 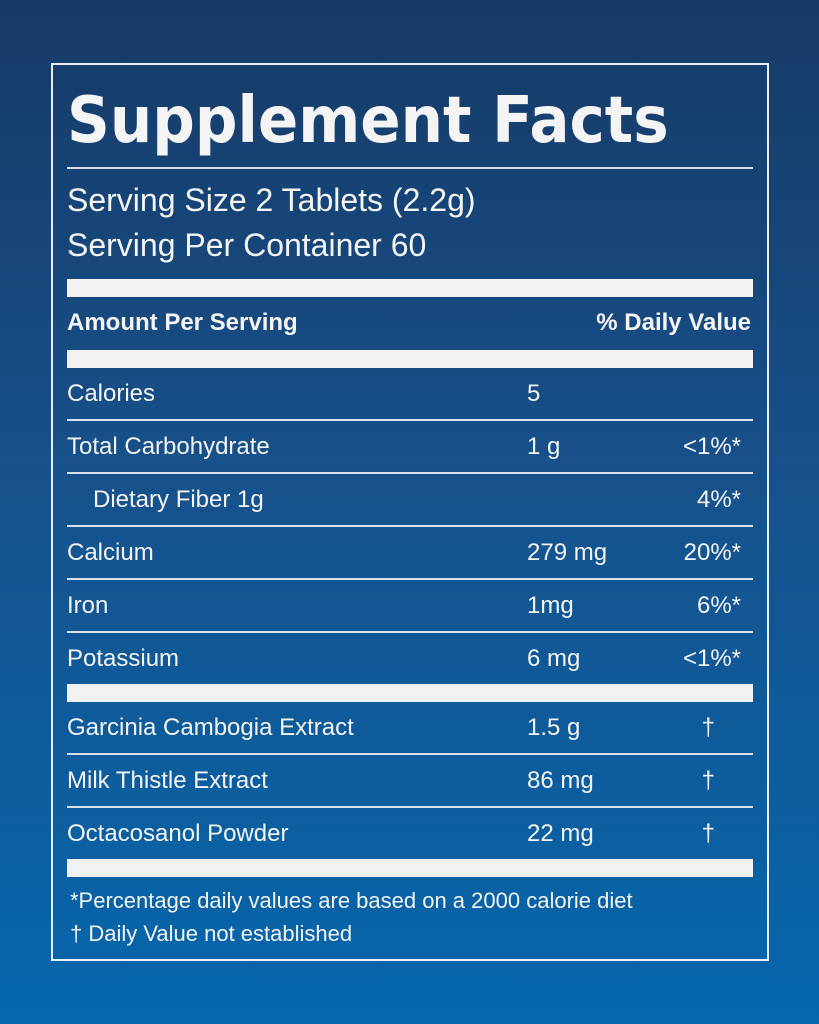 I want to click on nutrient-daily-value: 20%*, so click(x=712, y=552).